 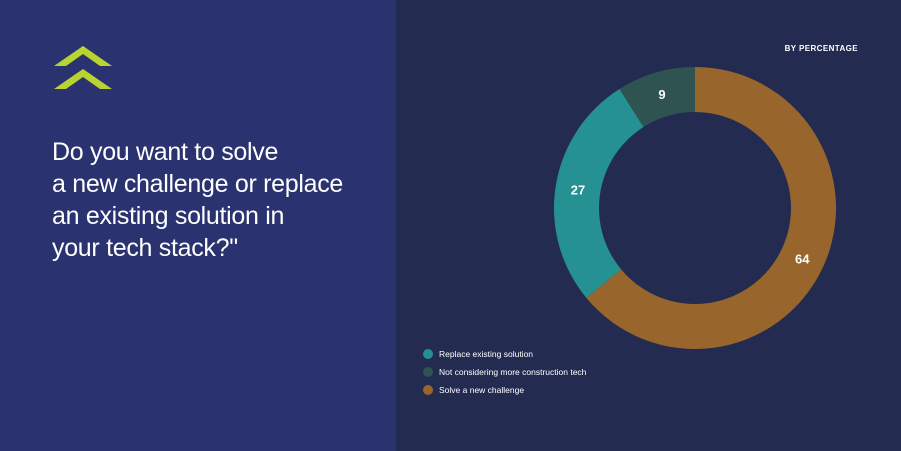 I want to click on legend-label: Not considering more construction tech, so click(x=513, y=372).